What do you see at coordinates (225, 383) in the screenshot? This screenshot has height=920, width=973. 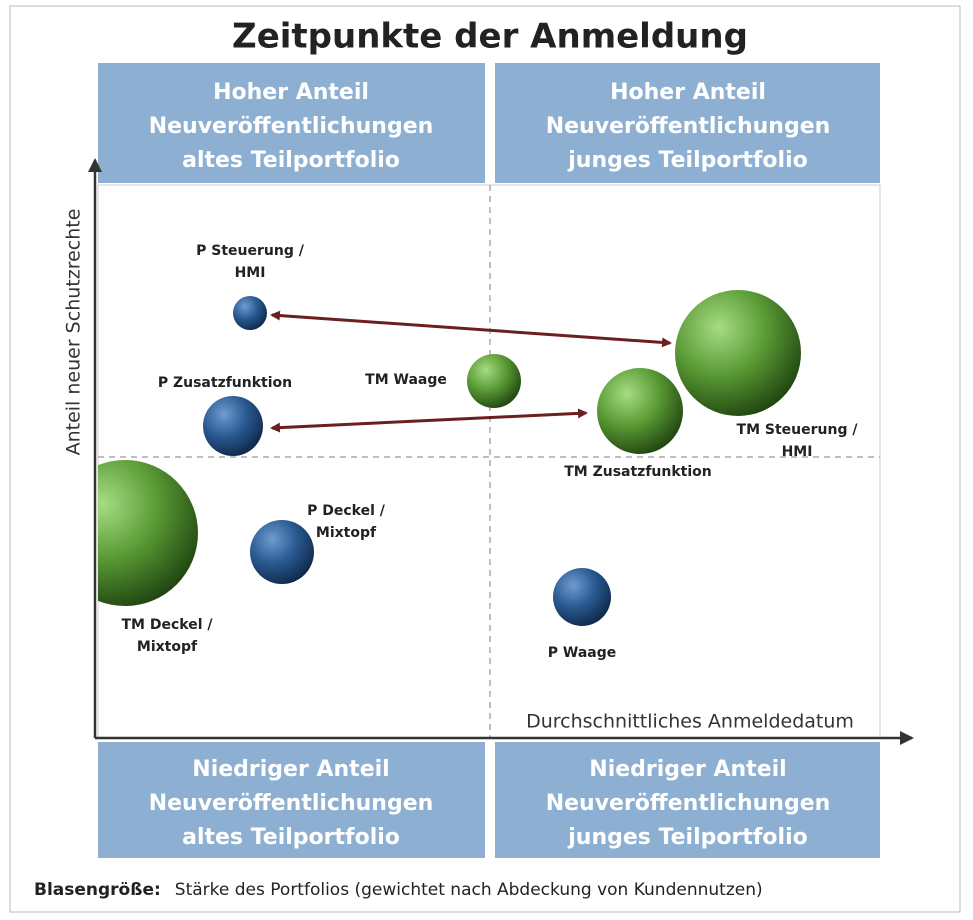 I see `bubble-label: P Zusatzfunktion` at bounding box center [225, 383].